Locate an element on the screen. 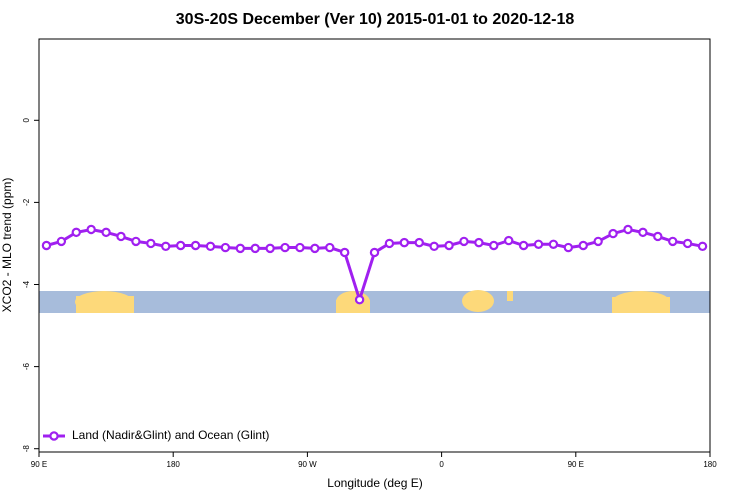  y-tick-label: -8 is located at coordinates (26, 449).